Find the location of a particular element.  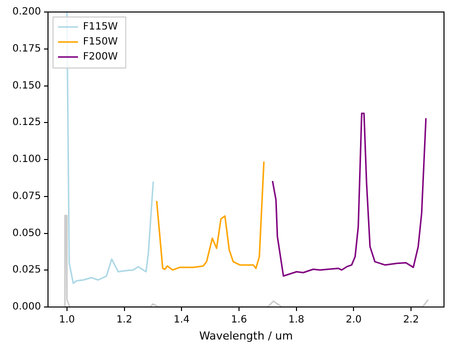

y-tick-label: 0.000 is located at coordinates (26, 307).